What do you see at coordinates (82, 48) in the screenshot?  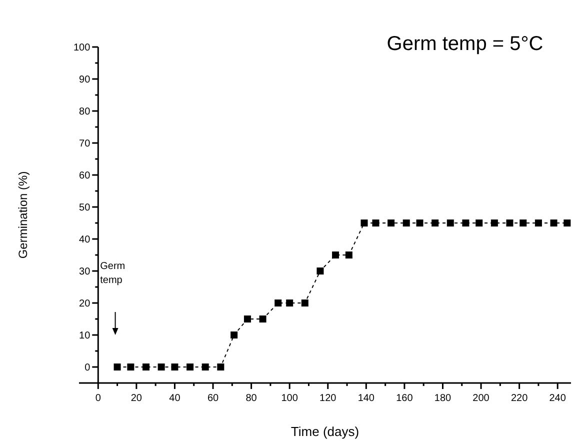 I see `y-tick-label: 100` at bounding box center [82, 48].